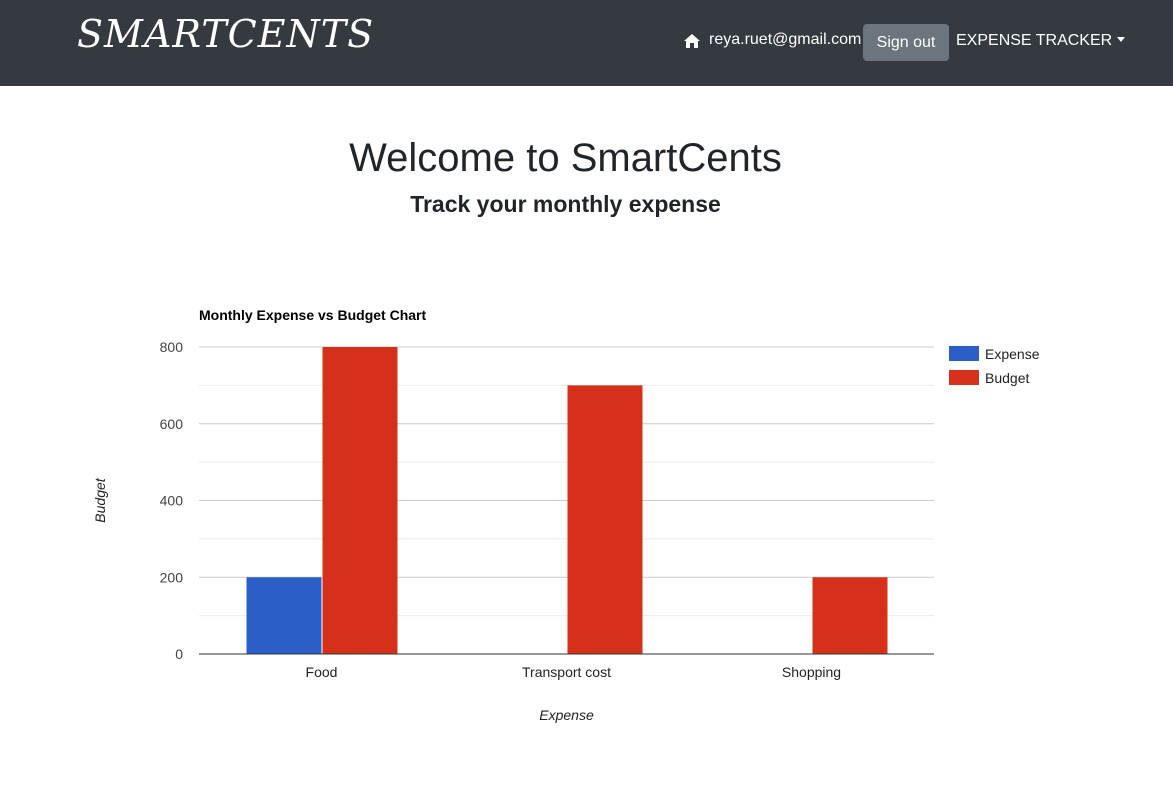 The image size is (1173, 803). I want to click on legend-label-budget: Budget, so click(1007, 378).